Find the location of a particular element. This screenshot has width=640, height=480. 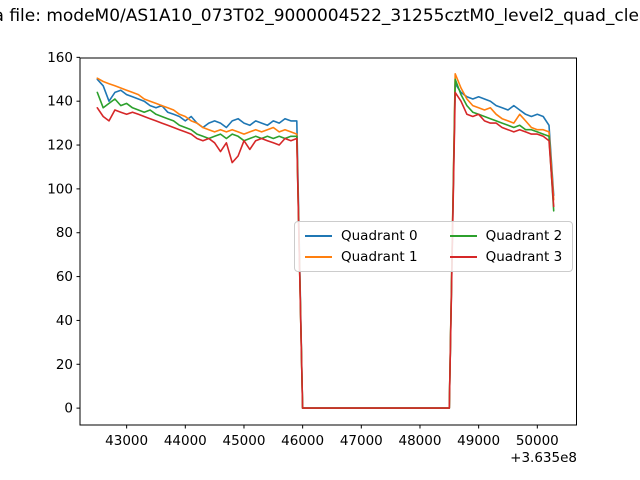

legend-item-quadrant-0: Quadrant 0 is located at coordinates (361, 236).